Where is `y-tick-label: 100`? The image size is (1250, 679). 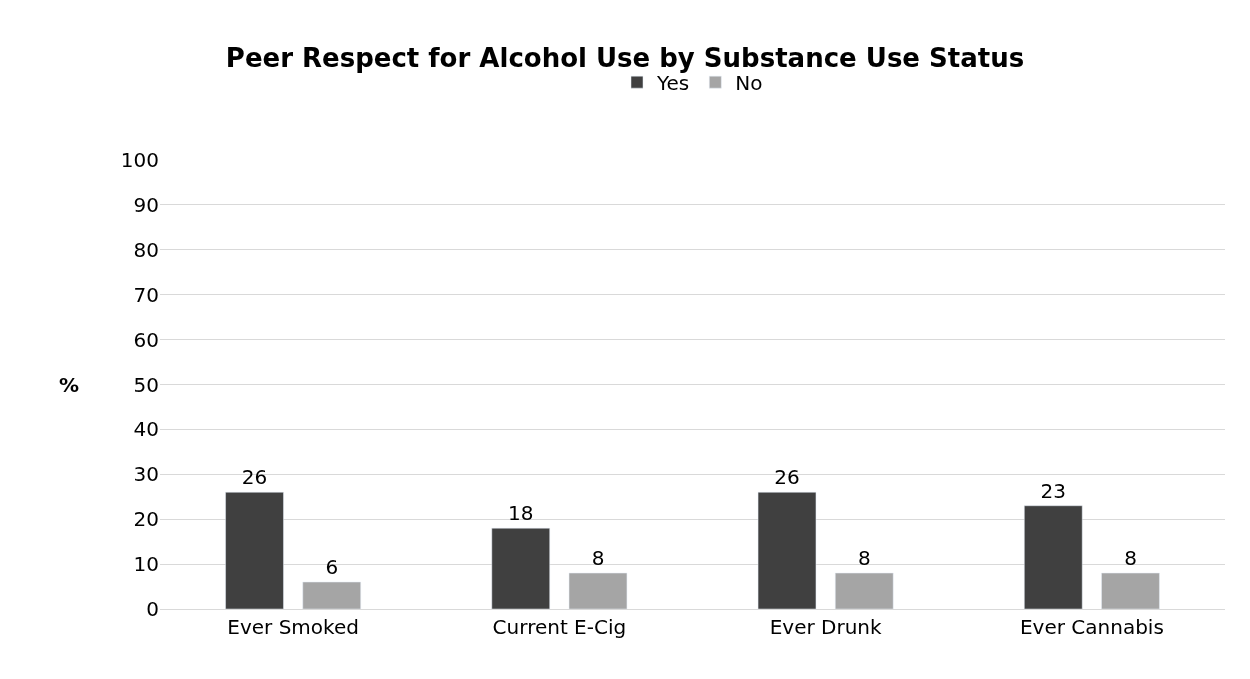 y-tick-label: 100 is located at coordinates (139, 160).